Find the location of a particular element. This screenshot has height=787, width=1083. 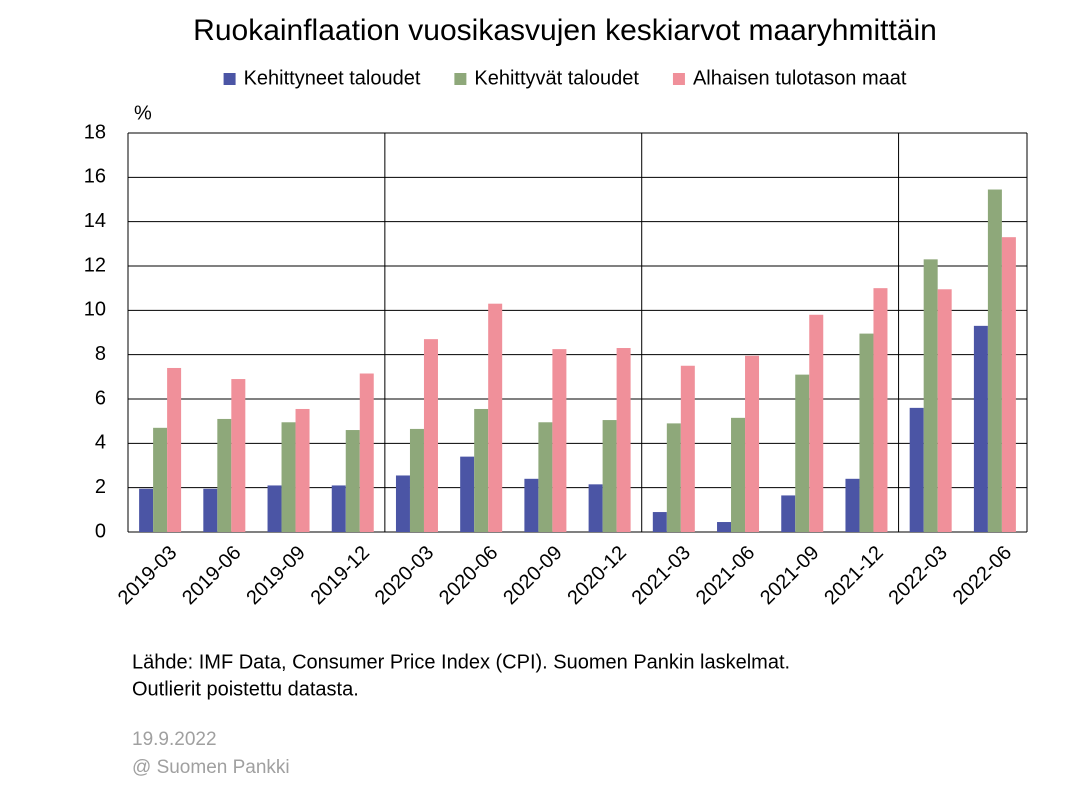

x-tick-label: 2020-09 is located at coordinates (532, 575).